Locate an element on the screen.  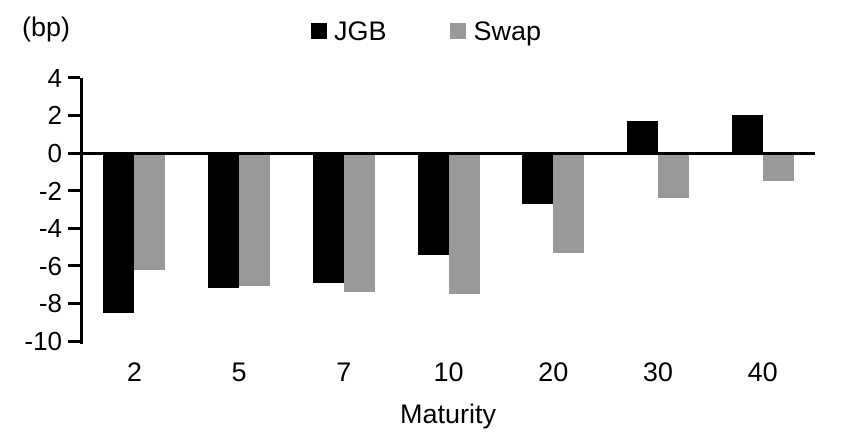
legend-label-swap: Swap is located at coordinates (507, 31).